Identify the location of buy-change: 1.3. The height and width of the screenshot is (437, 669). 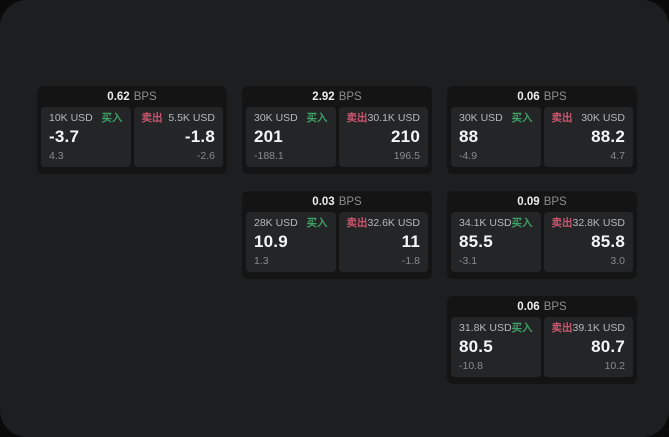
(261, 261).